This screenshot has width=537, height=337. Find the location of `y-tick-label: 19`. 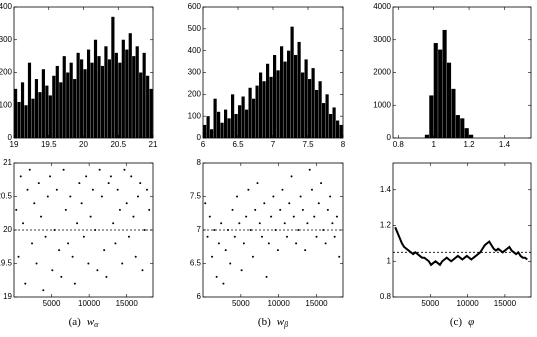

y-tick-label: 19 is located at coordinates (7, 296).